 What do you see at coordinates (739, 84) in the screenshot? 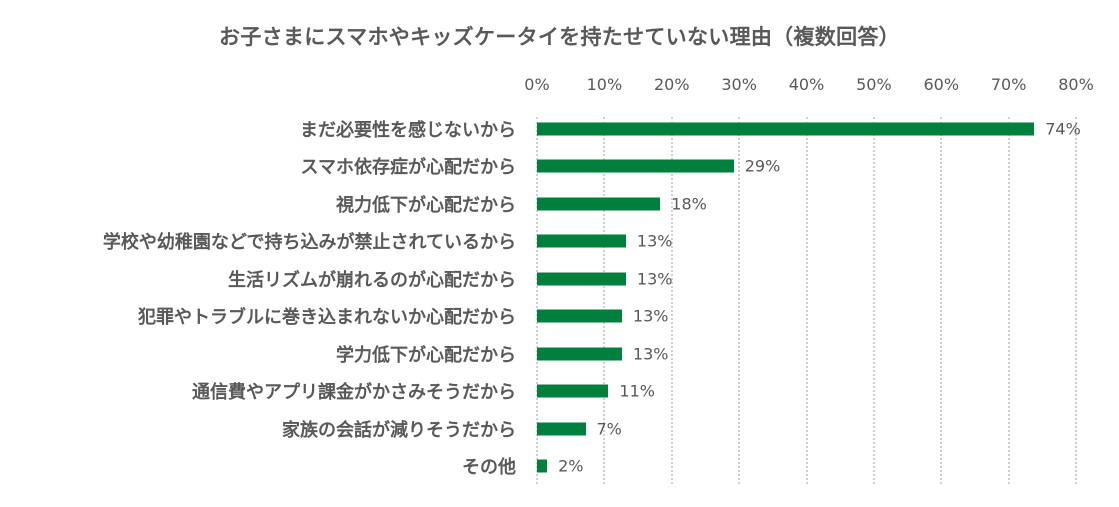
I see `x-tick-label: 30%` at bounding box center [739, 84].